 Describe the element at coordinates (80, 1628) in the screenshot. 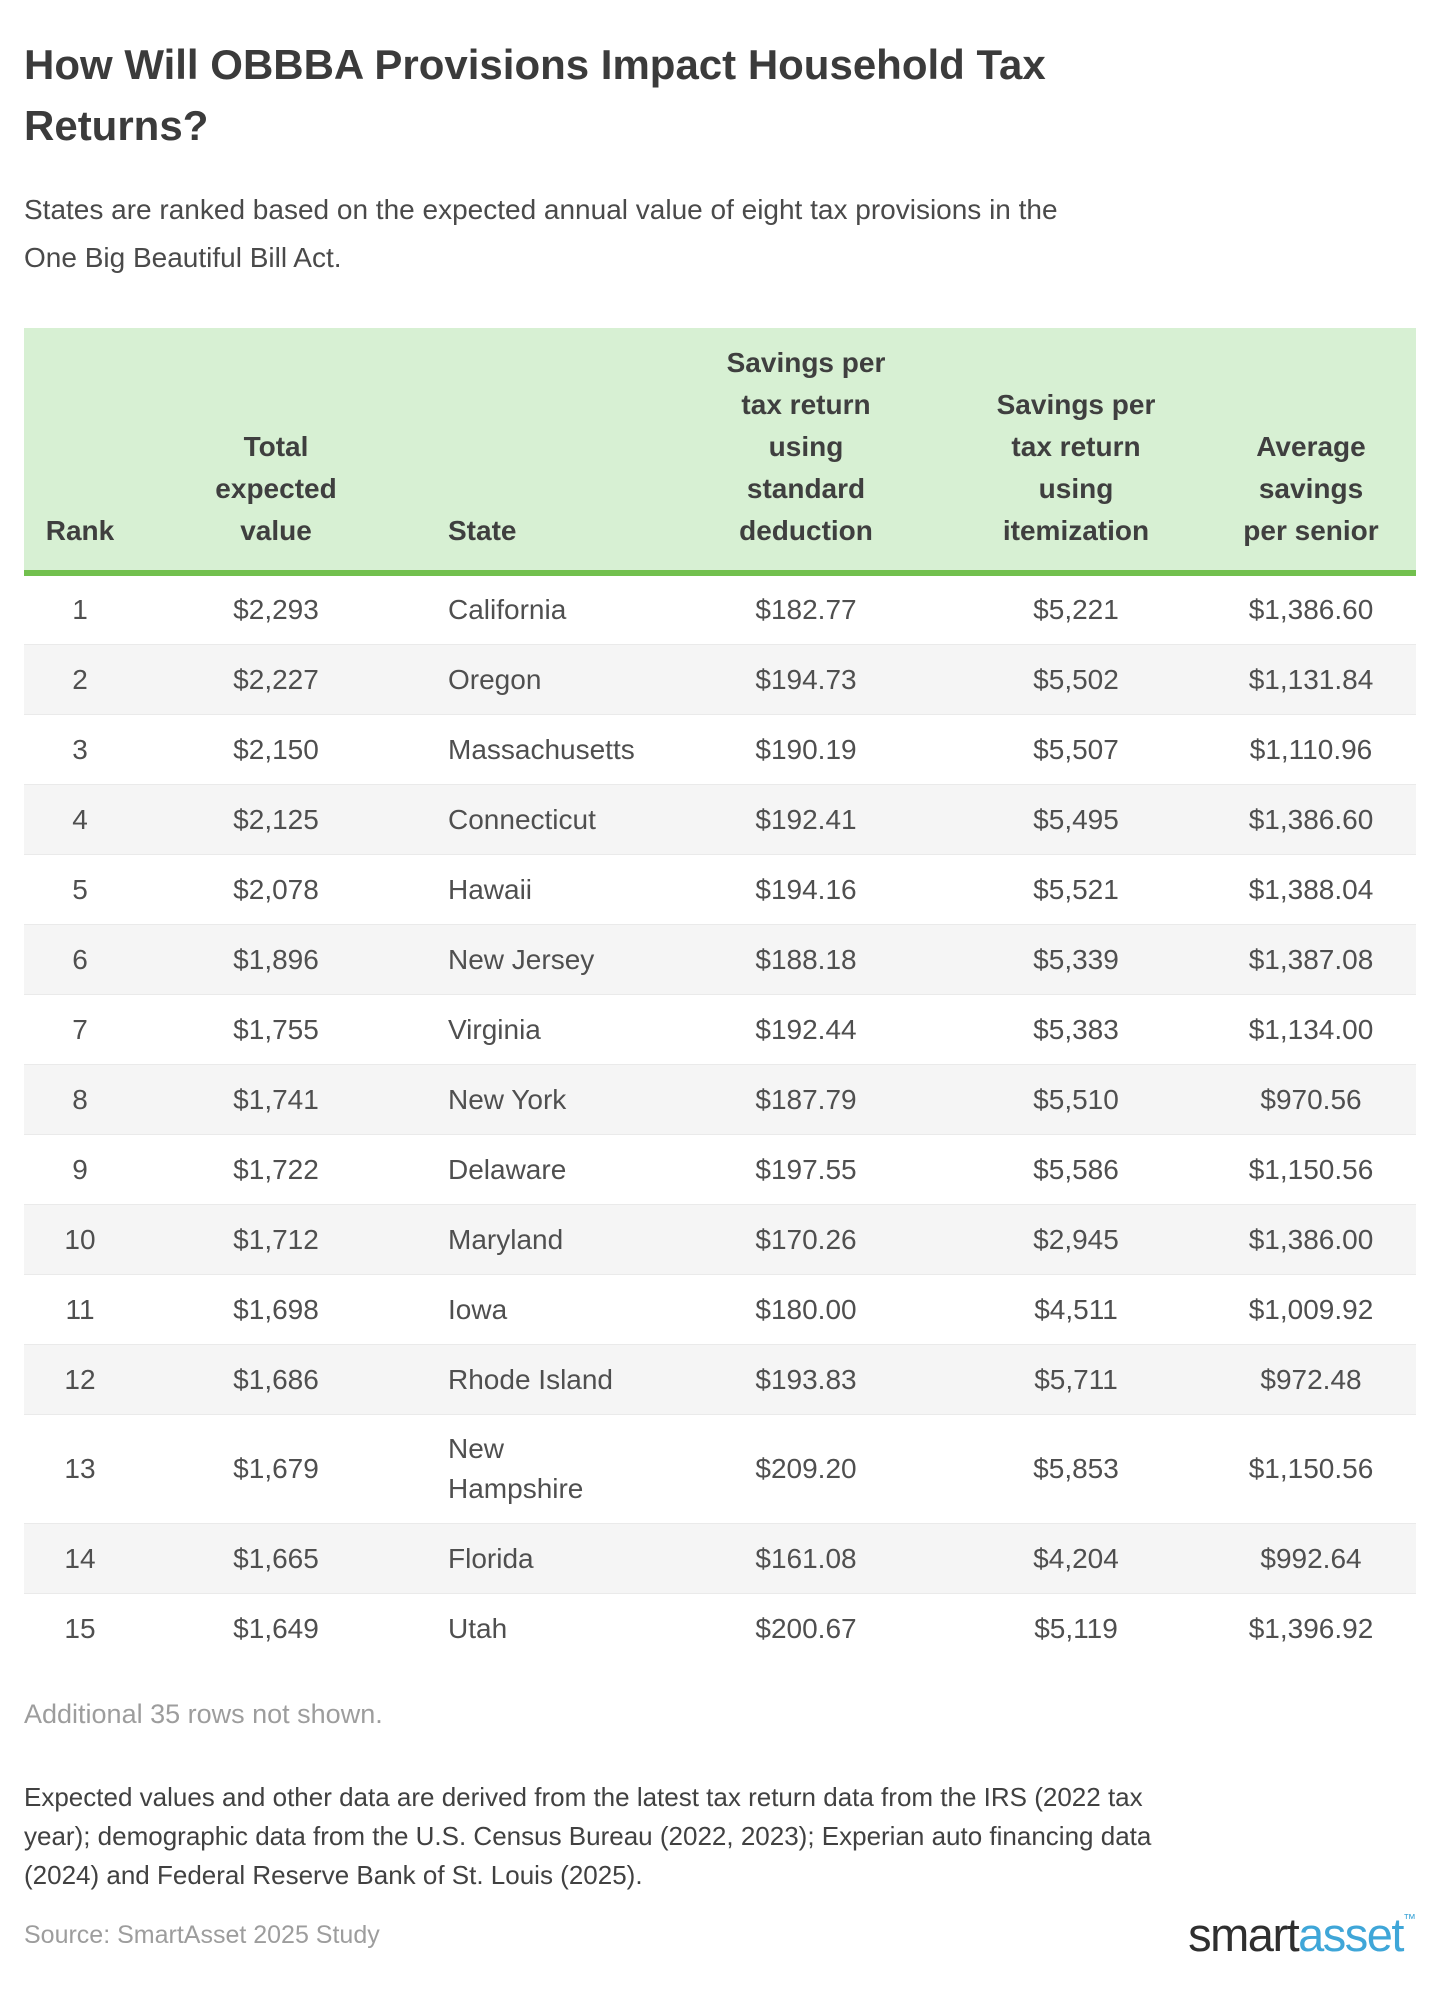

I see `cell-rank: 15` at that location.